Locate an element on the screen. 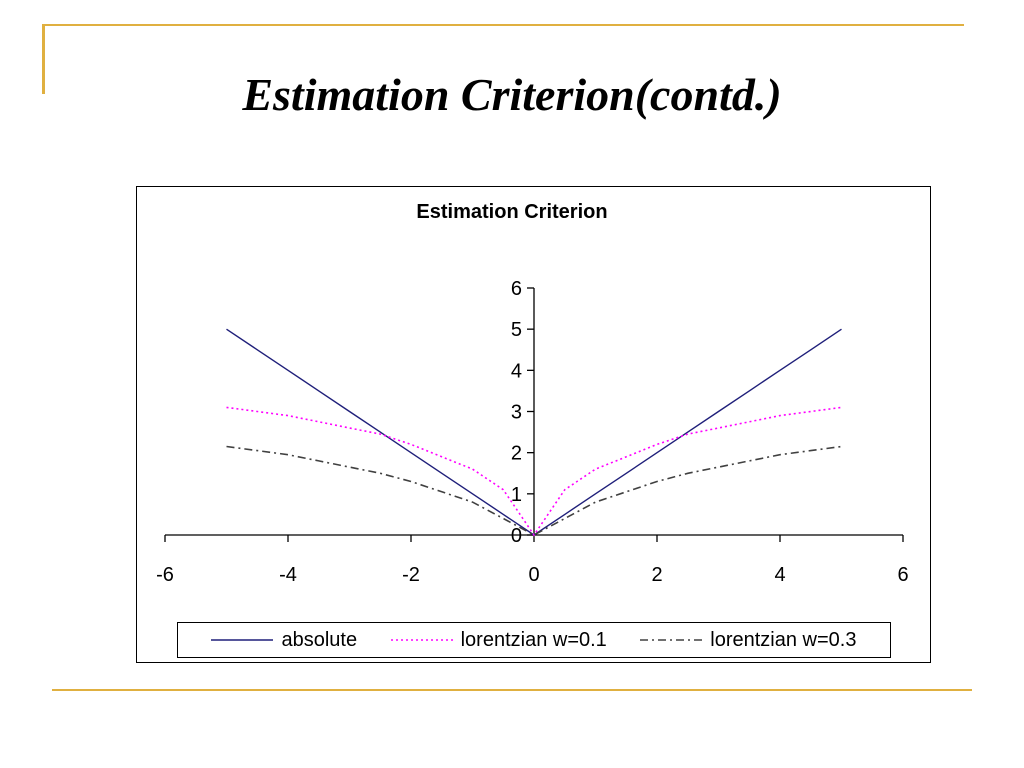 Image resolution: width=1024 pixels, height=768 pixels. y-tick-label: 0 is located at coordinates (516, 536).